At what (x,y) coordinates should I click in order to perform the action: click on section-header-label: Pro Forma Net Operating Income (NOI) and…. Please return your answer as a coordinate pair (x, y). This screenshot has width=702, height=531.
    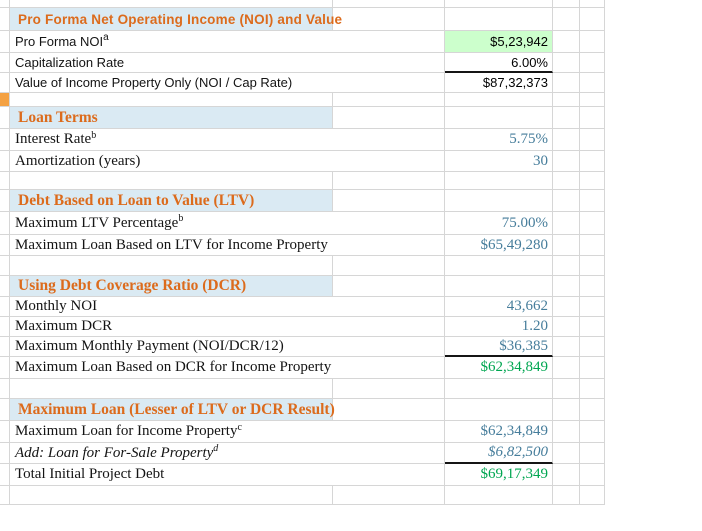
    Looking at the image, I should click on (180, 19).